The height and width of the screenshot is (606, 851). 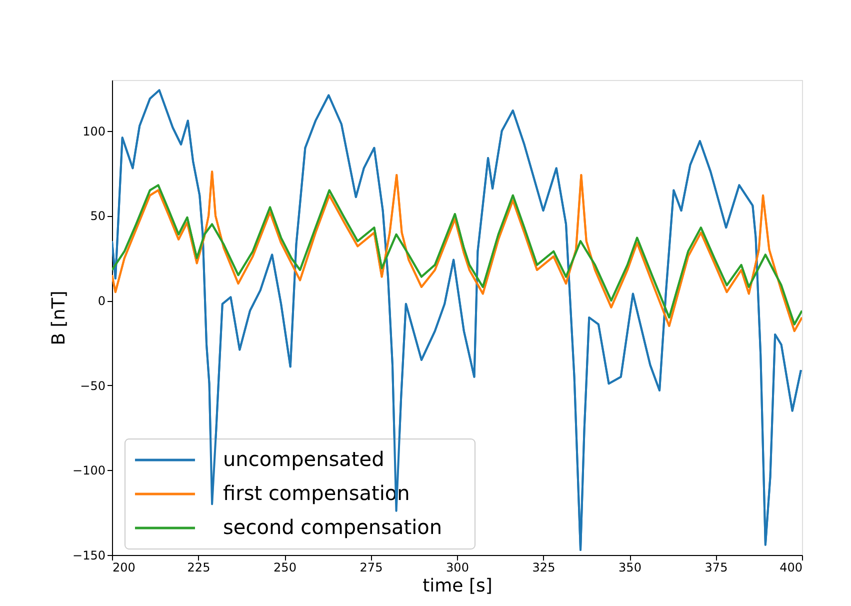 What do you see at coordinates (630, 567) in the screenshot?
I see `x-tick-label: 350` at bounding box center [630, 567].